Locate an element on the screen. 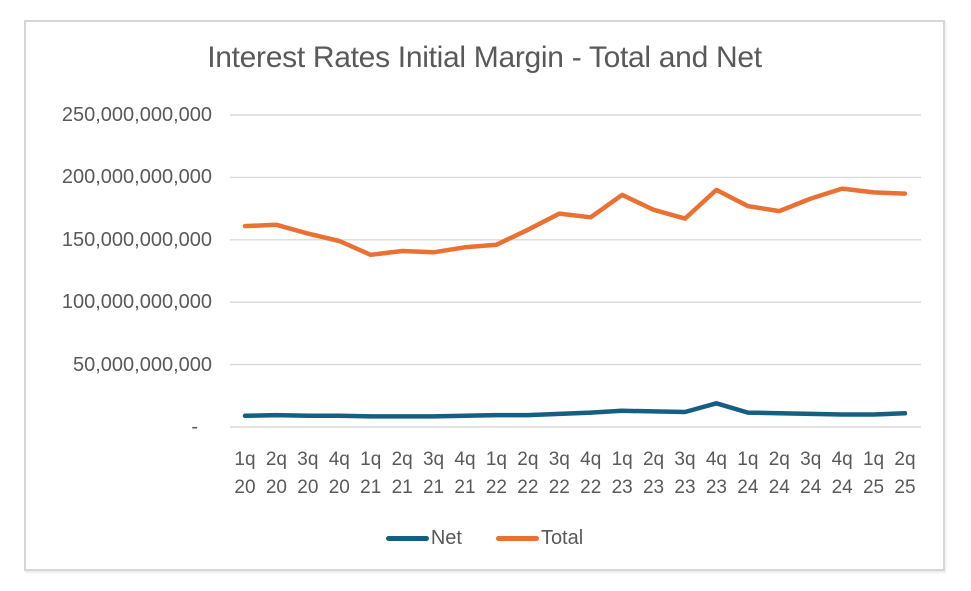  x-axis-tick-label: 4q 22 is located at coordinates (591, 474).